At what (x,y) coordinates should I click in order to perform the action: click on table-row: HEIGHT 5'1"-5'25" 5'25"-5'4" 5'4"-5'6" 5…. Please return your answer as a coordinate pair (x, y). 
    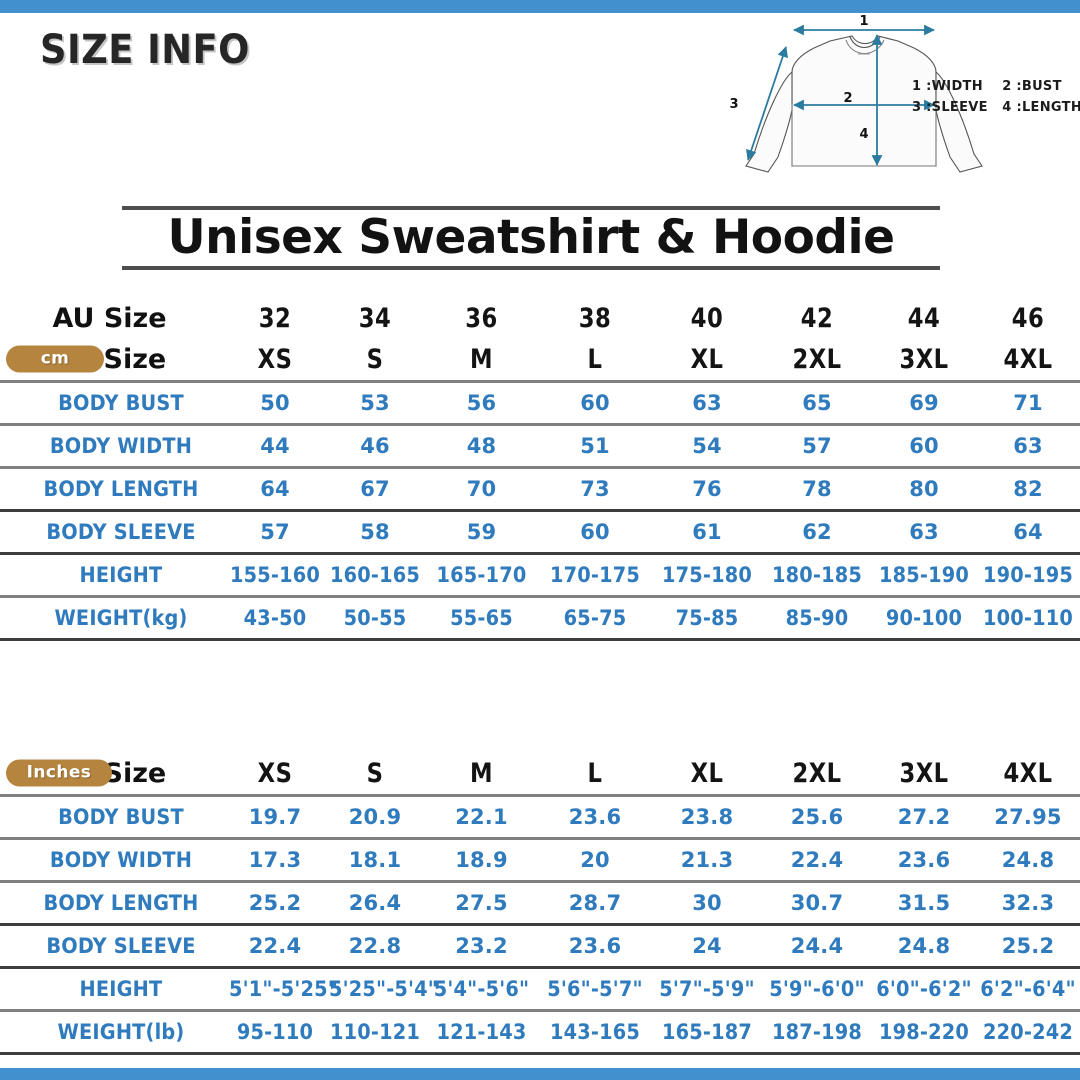
    Looking at the image, I should click on (540, 989).